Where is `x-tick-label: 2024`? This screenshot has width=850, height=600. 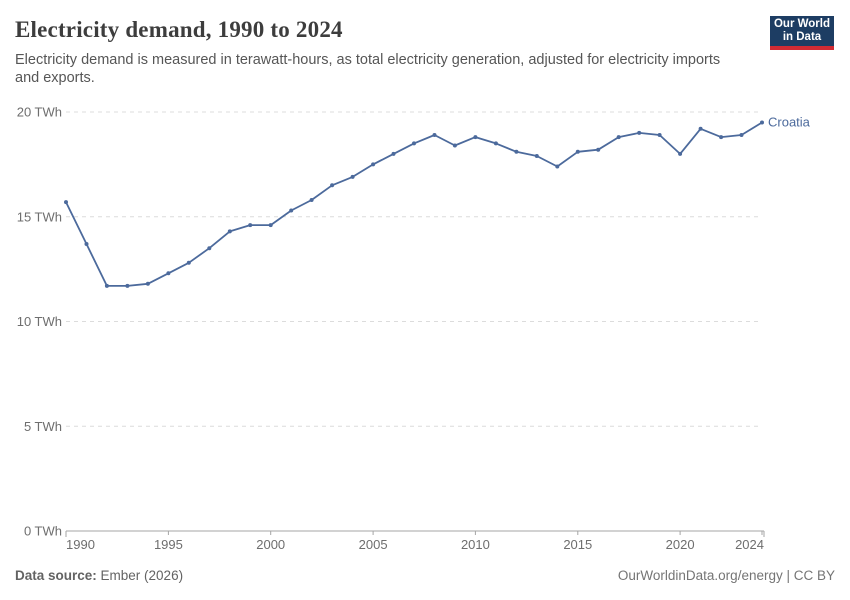 x-tick-label: 2024 is located at coordinates (749, 544).